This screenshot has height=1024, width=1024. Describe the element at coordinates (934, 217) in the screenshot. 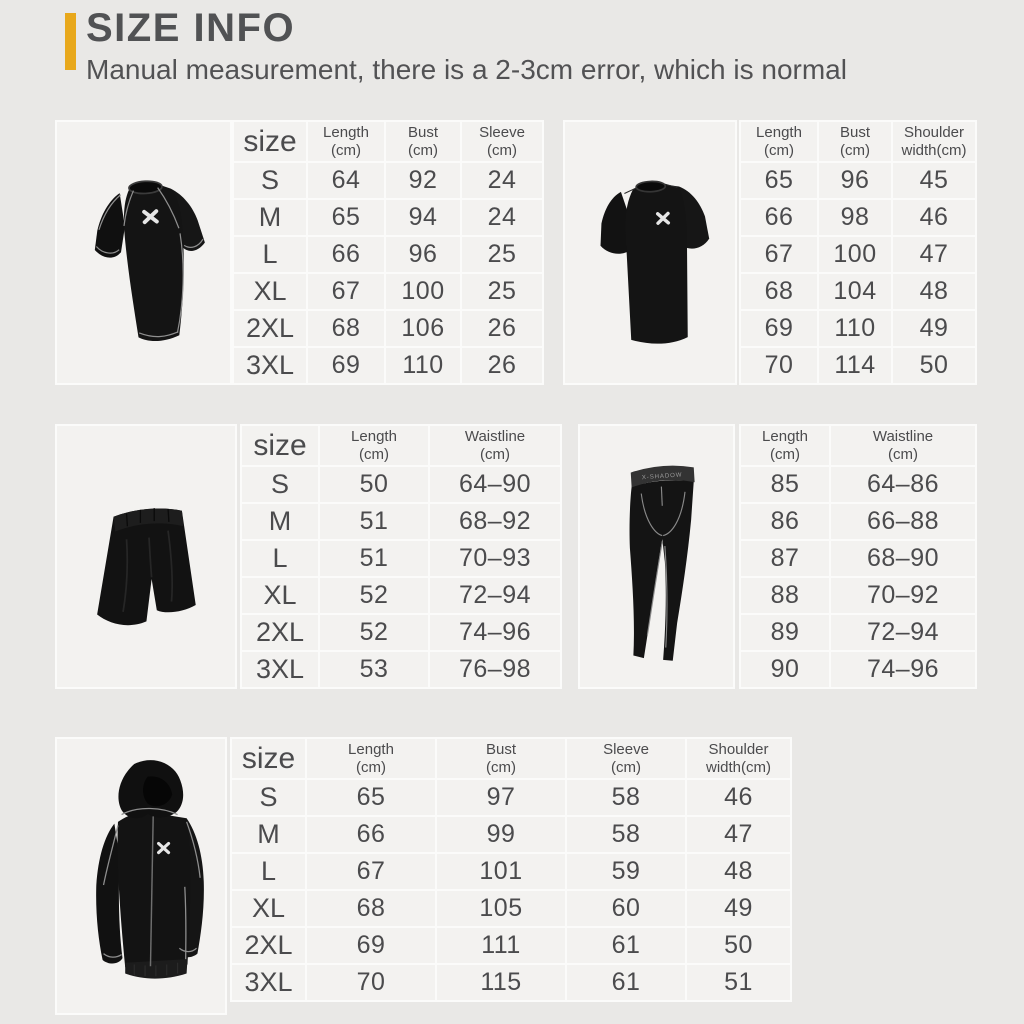

I see `value-cell: 46` at that location.